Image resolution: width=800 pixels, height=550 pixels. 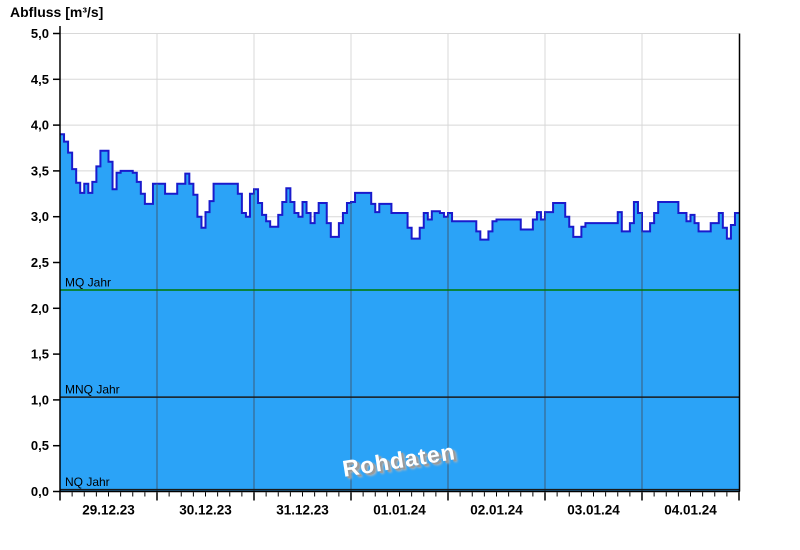 What do you see at coordinates (40, 170) in the screenshot?
I see `y-tick-label: 3,5` at bounding box center [40, 170].